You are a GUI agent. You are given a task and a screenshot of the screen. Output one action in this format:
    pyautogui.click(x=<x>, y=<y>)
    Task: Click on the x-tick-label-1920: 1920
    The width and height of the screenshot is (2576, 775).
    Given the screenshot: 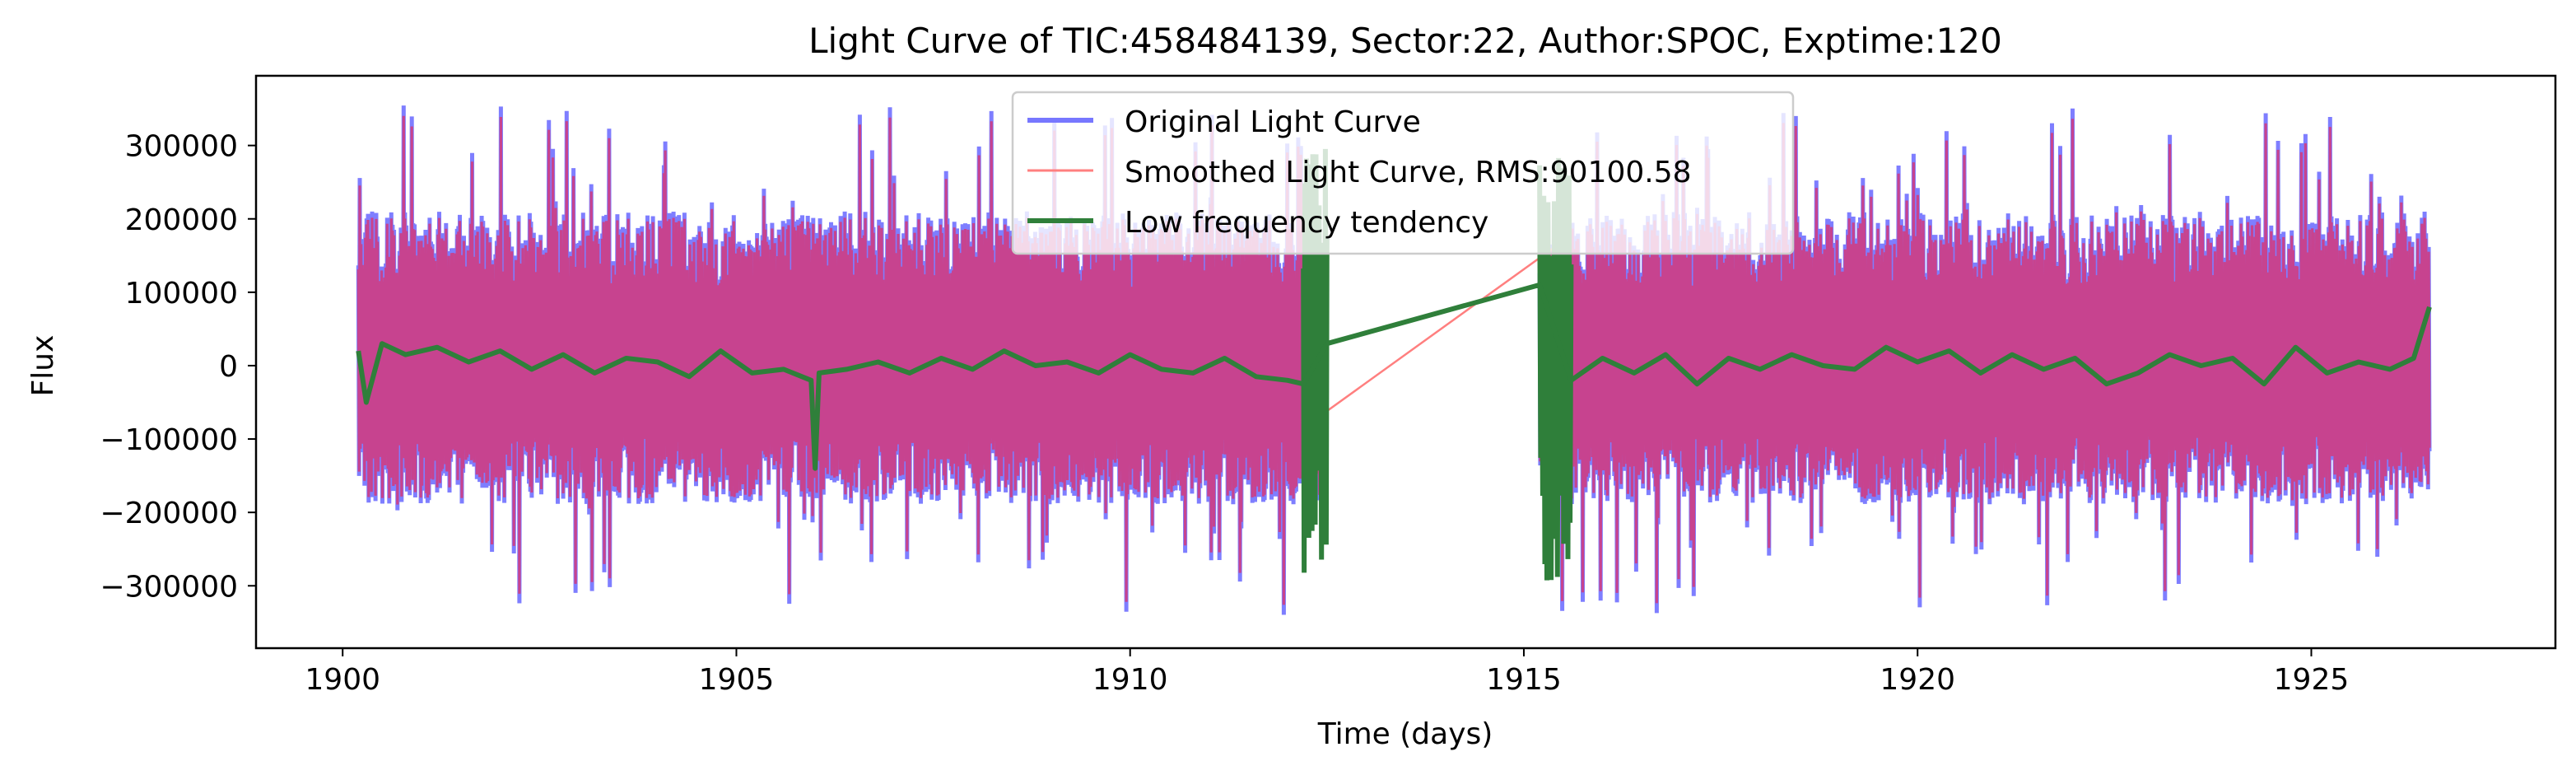 What is the action you would take?
    pyautogui.click(x=1917, y=680)
    